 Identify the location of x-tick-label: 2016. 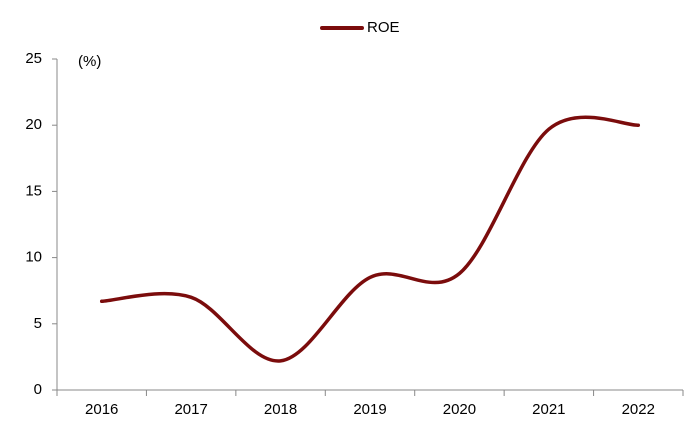
(101, 409).